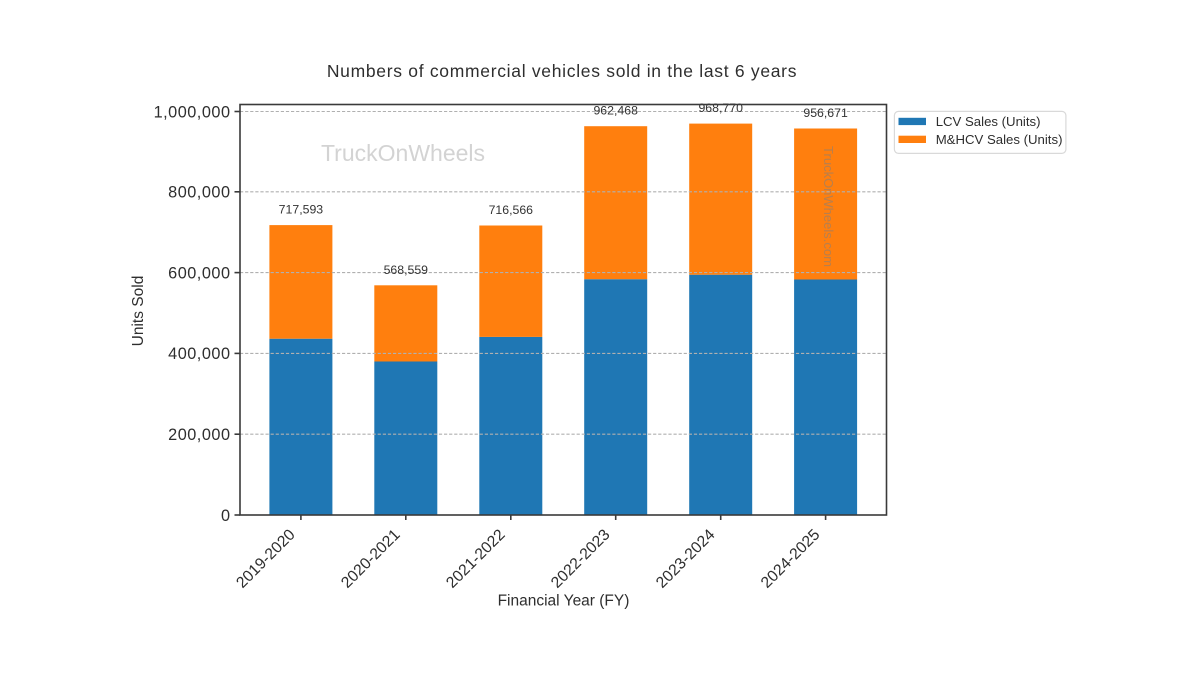  What do you see at coordinates (615, 111) in the screenshot?
I see `svg-text: 962,468` at bounding box center [615, 111].